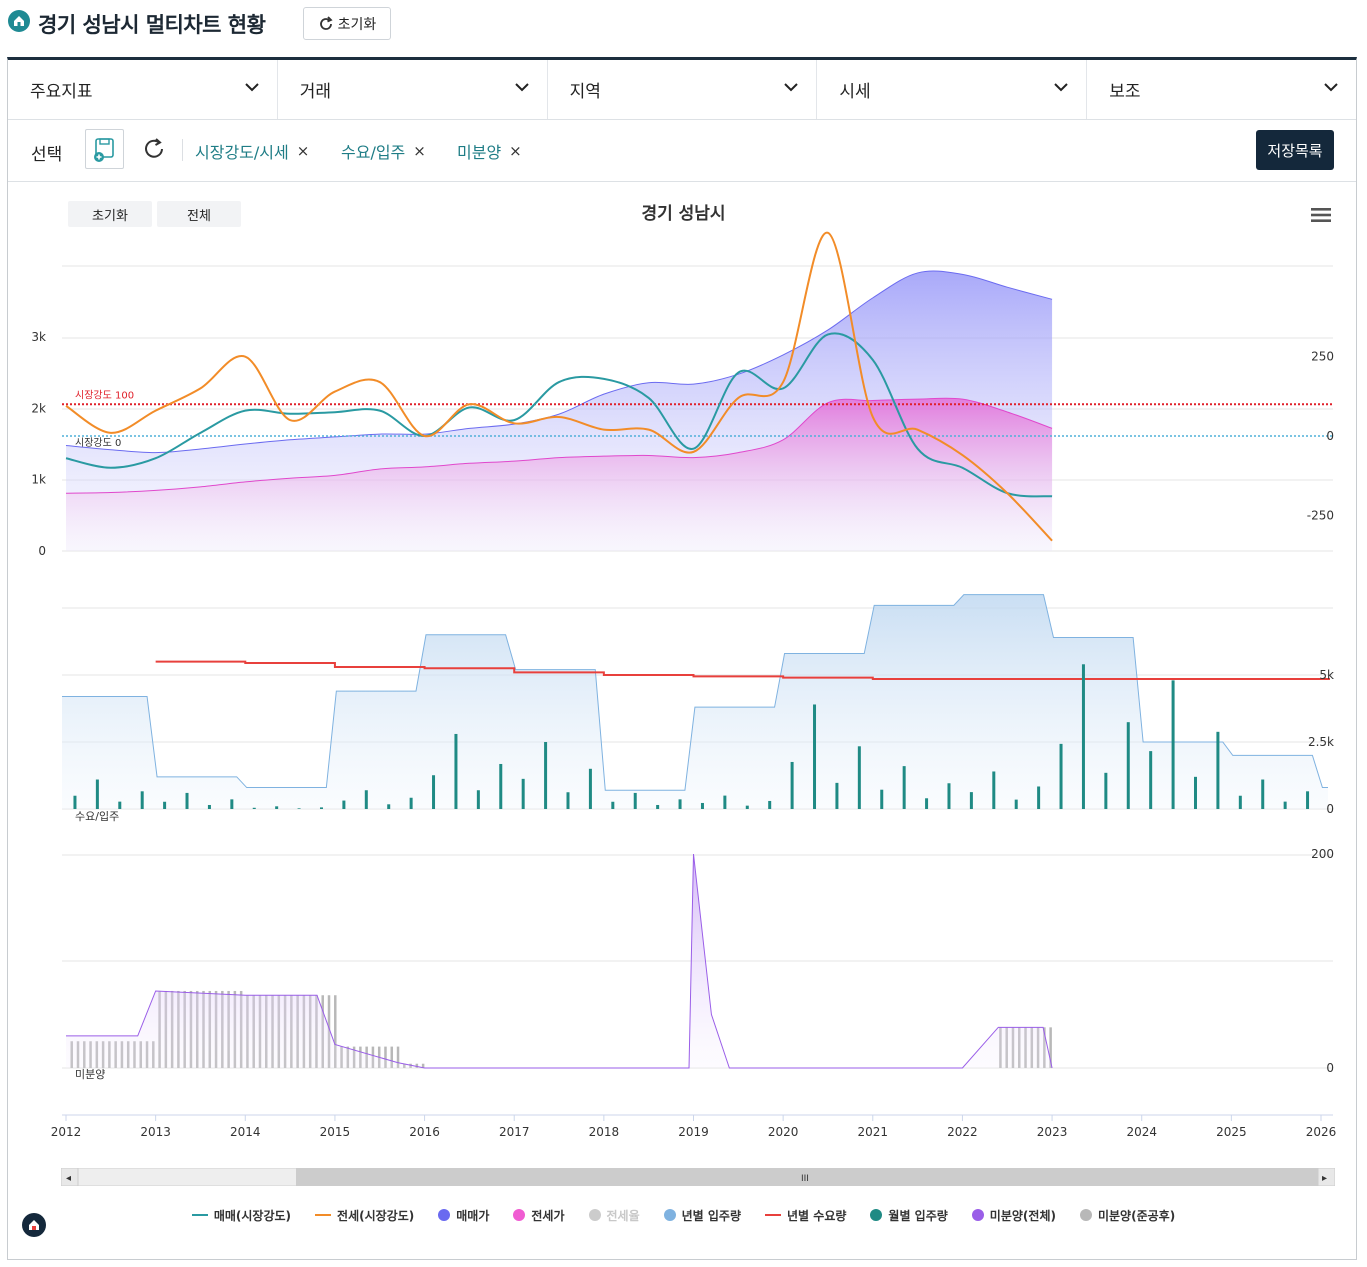 The image size is (1367, 1267). I want to click on selection-row: 선택 시장강도/시세 × 수요/입주 × 미분양 × 저장목록, so click(682, 151).